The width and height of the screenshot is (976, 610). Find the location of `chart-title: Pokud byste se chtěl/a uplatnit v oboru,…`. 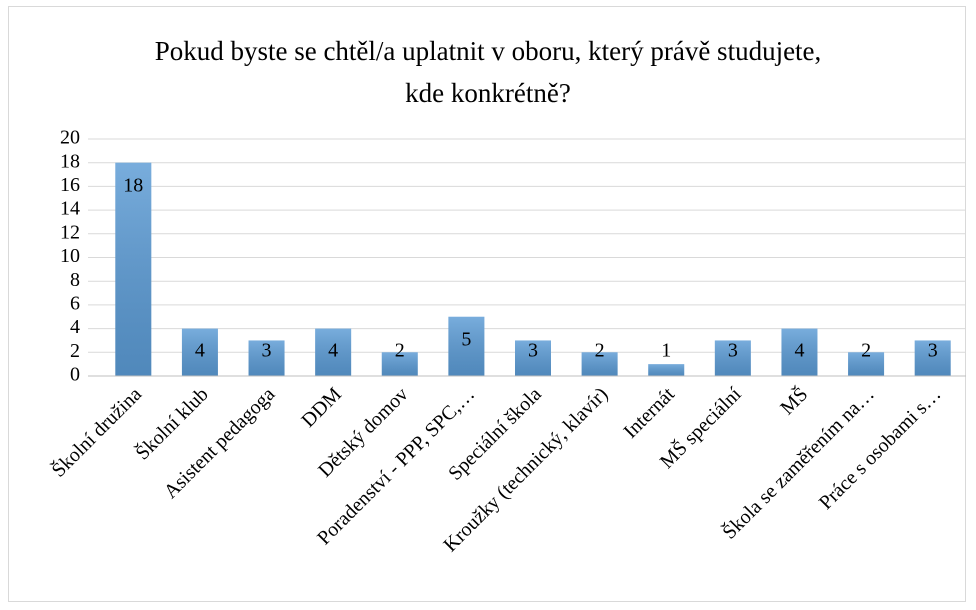

chart-title: Pokud byste se chtěl/a uplatnit v oboru,… is located at coordinates (488, 72).